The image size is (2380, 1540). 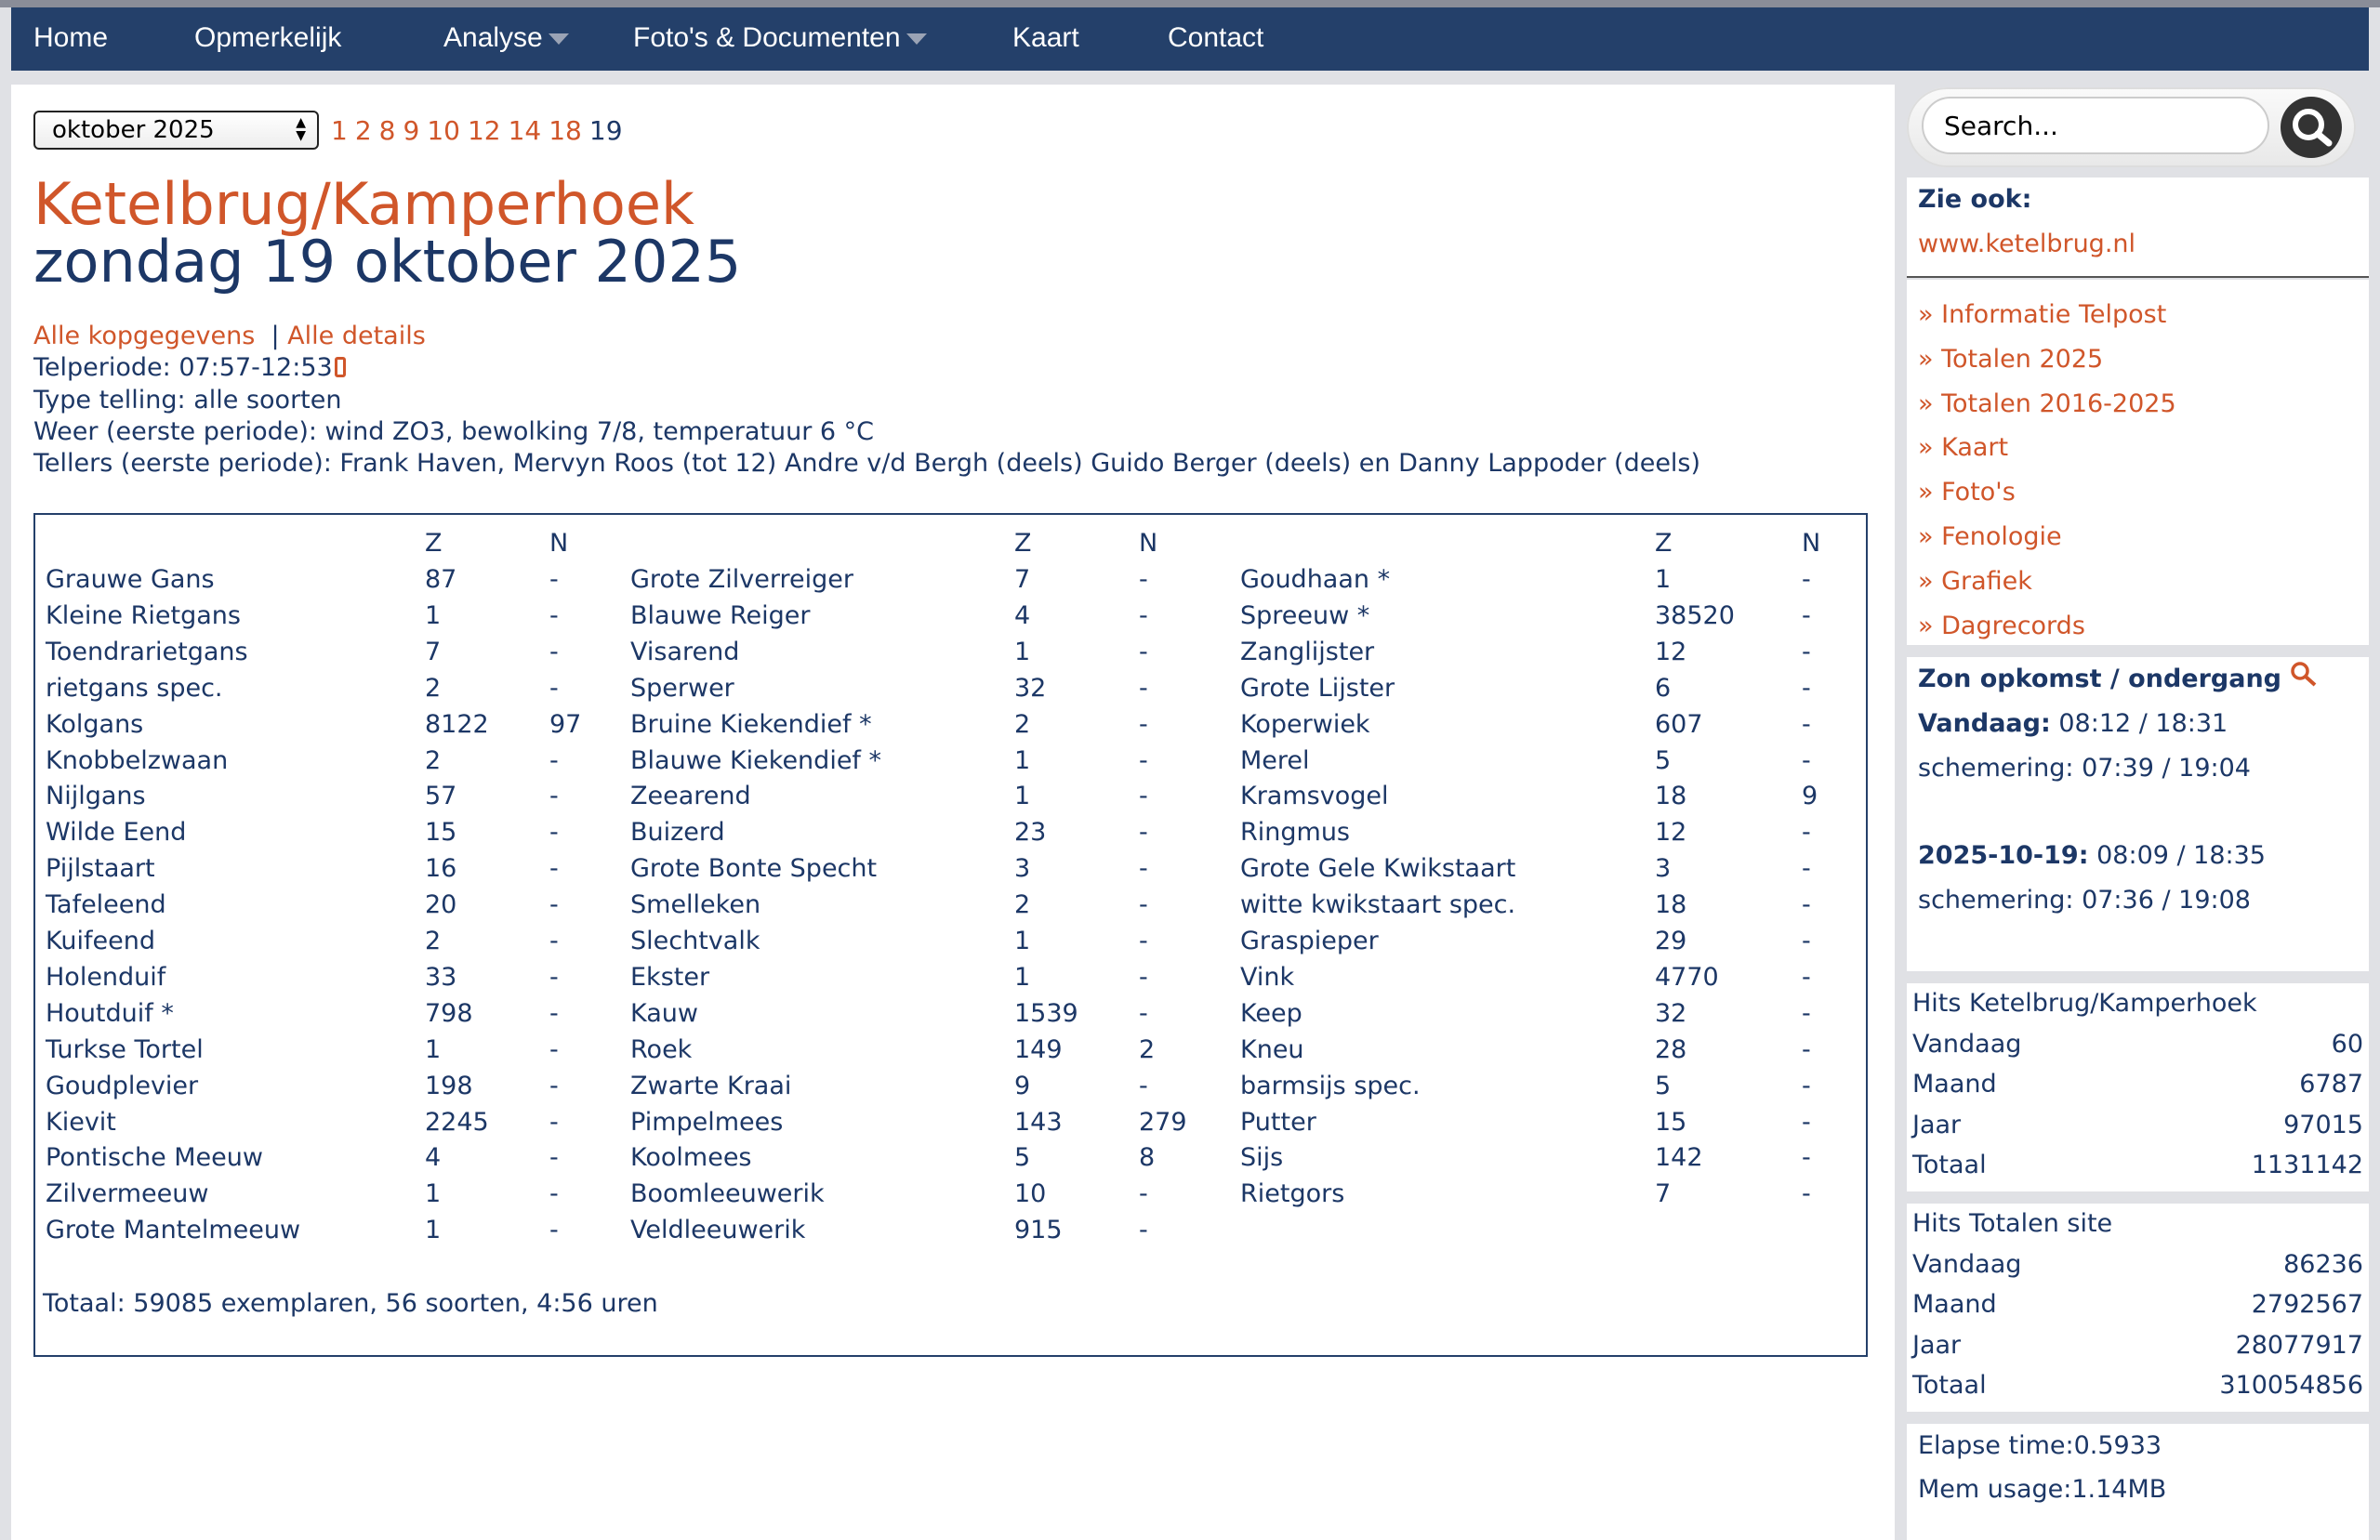 I want to click on sidebar-link: » Dagrecords, so click(x=2001, y=625).